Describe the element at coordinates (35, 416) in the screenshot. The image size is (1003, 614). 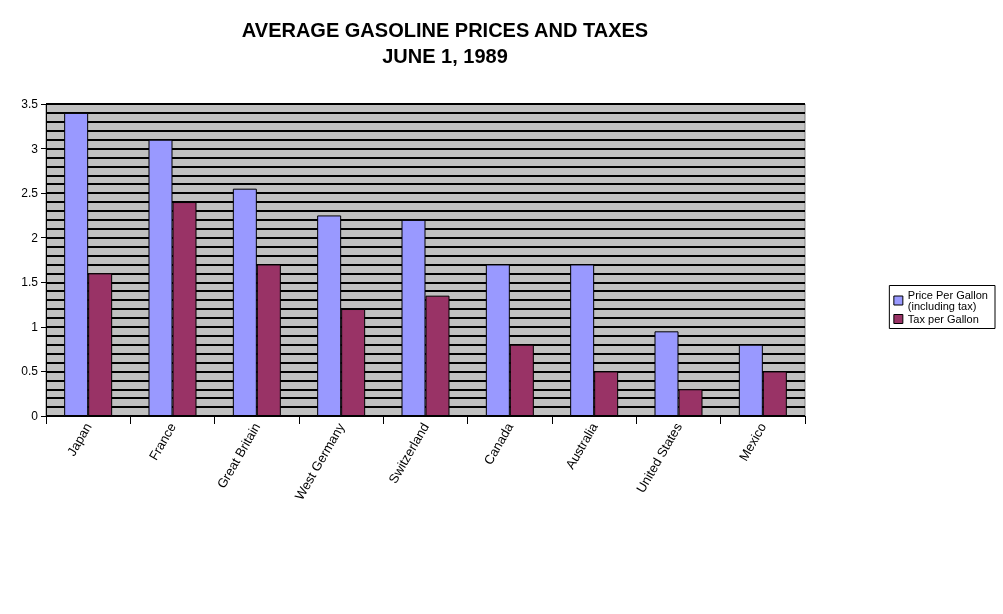
I see `y-tick-label: 0` at that location.